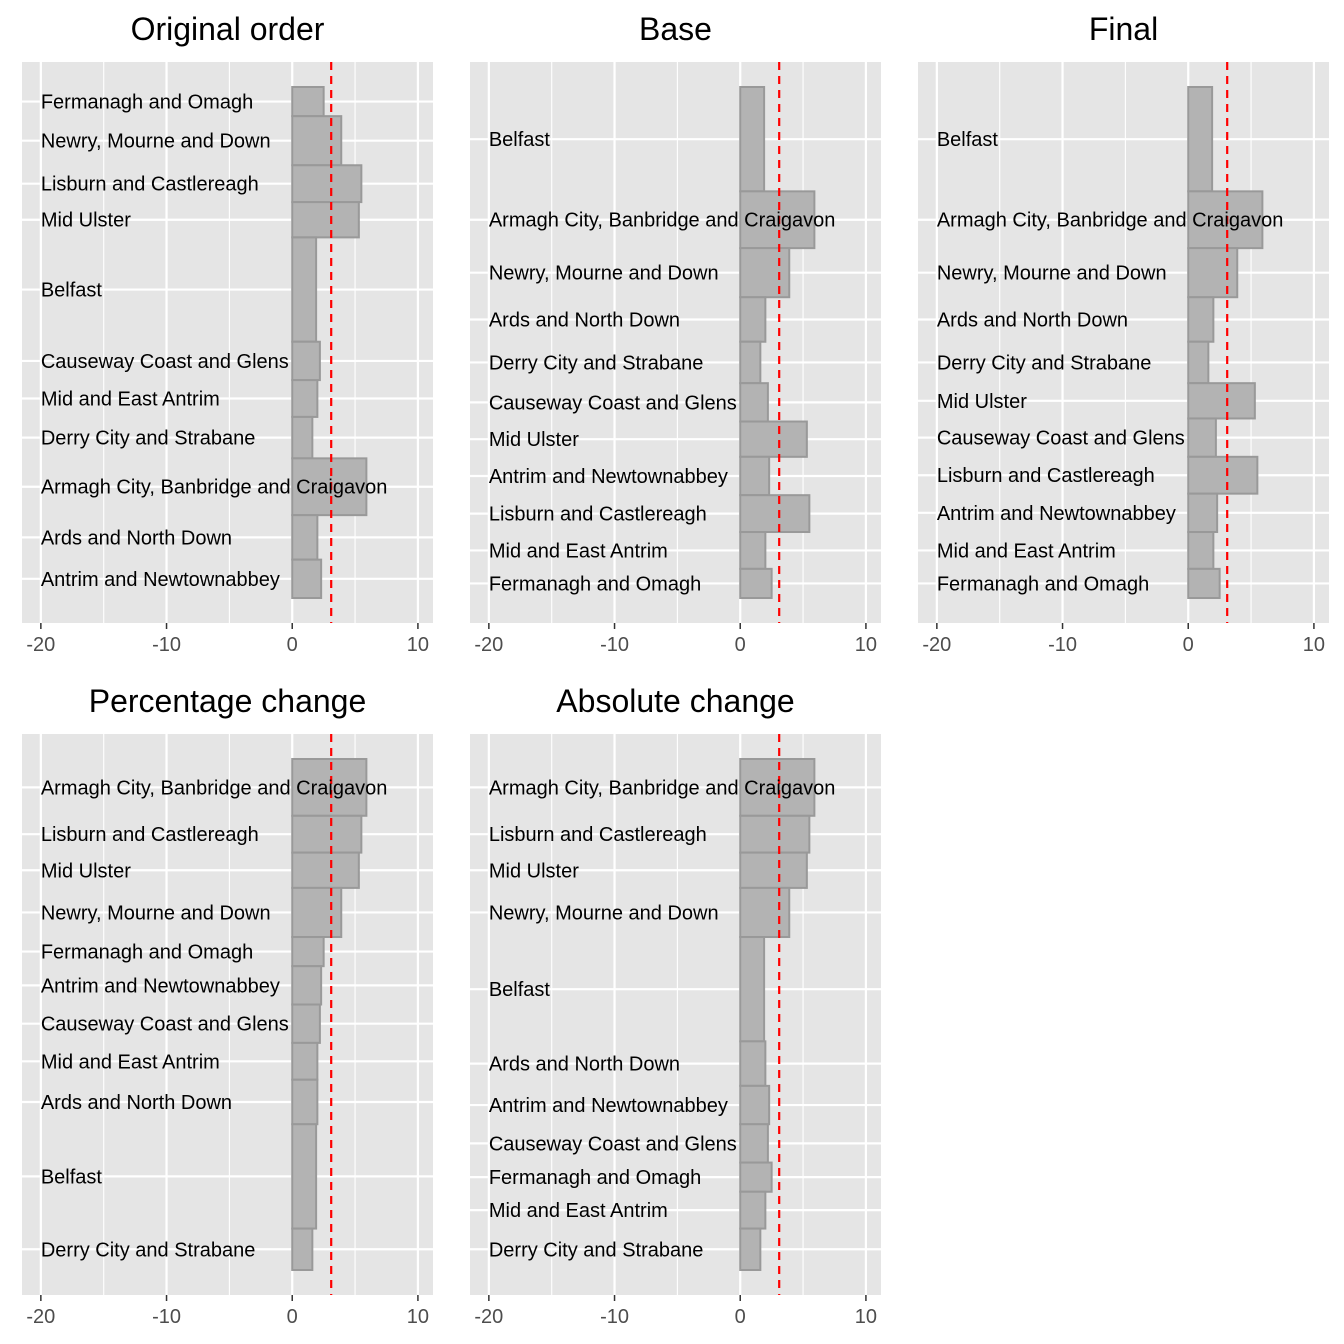  What do you see at coordinates (228, 701) in the screenshot?
I see `panel-title: Percentage change` at bounding box center [228, 701].